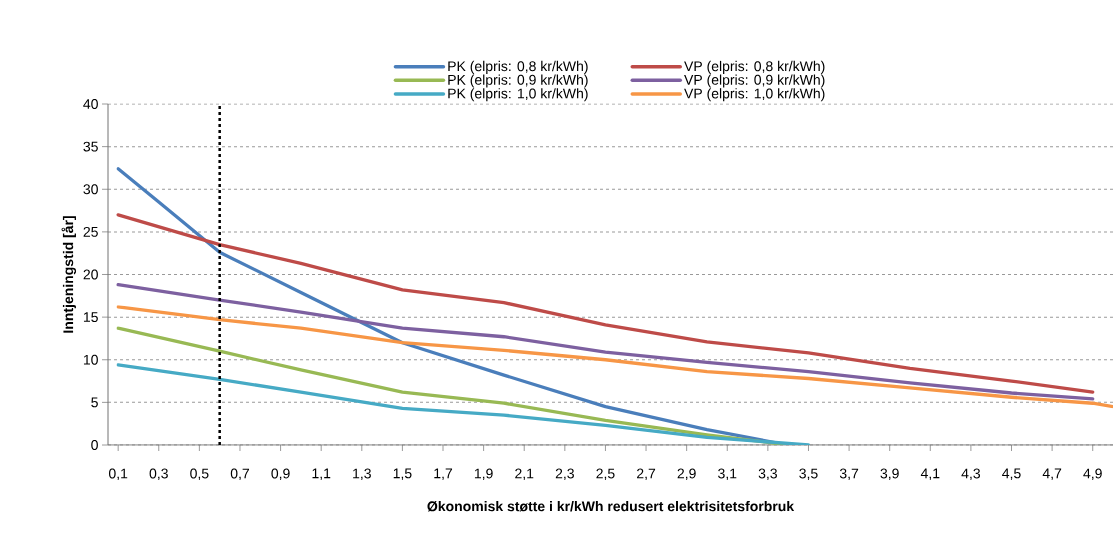 This screenshot has width=1113, height=550. What do you see at coordinates (199, 474) in the screenshot?
I see `x-tick-label: 0,5` at bounding box center [199, 474].